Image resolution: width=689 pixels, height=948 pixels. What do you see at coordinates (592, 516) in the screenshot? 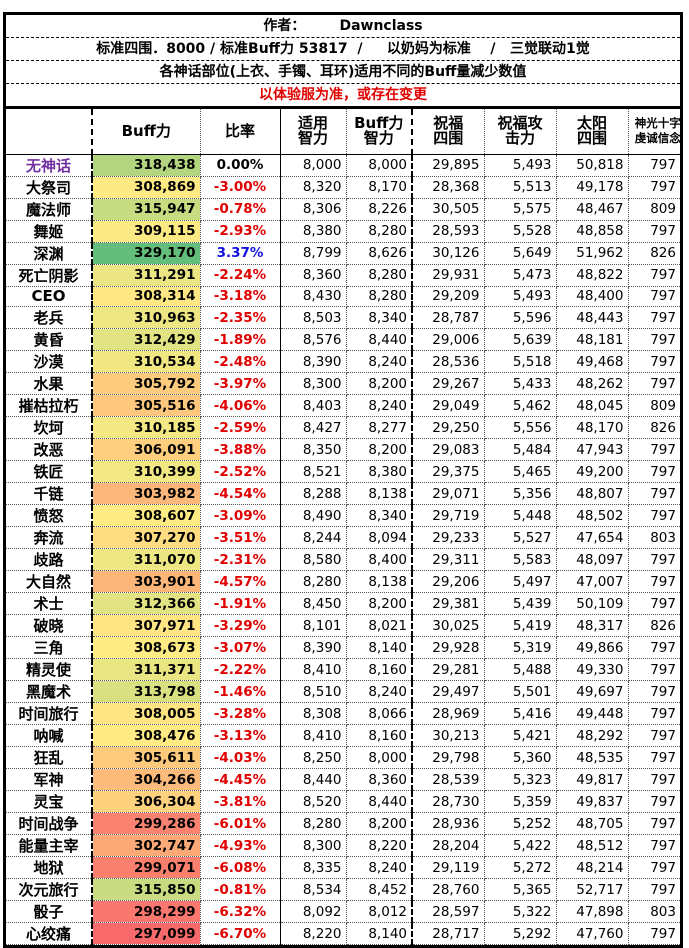
I see `sun-stat-value: 48,502` at bounding box center [592, 516].